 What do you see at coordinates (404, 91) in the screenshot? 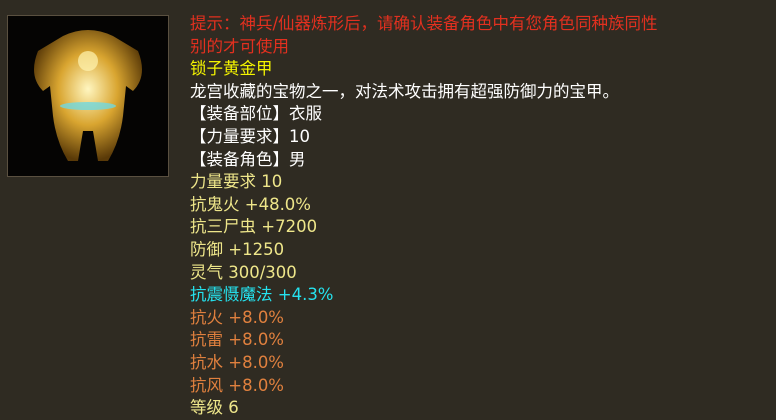
I see `item-description: 龙宫收藏的宝物之一，对法术攻击拥有超强防御力的宝甲。` at bounding box center [404, 91].